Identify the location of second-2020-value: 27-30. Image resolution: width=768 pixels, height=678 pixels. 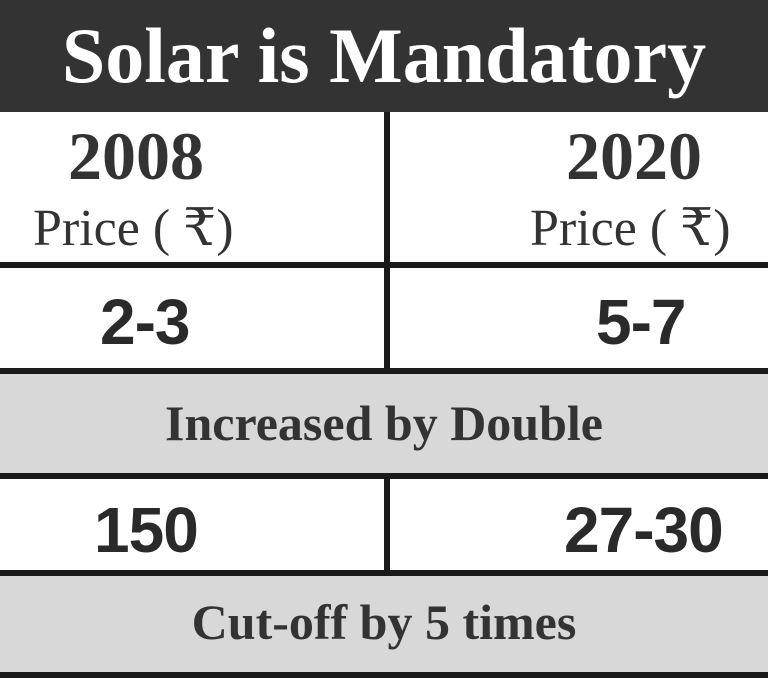
(644, 530).